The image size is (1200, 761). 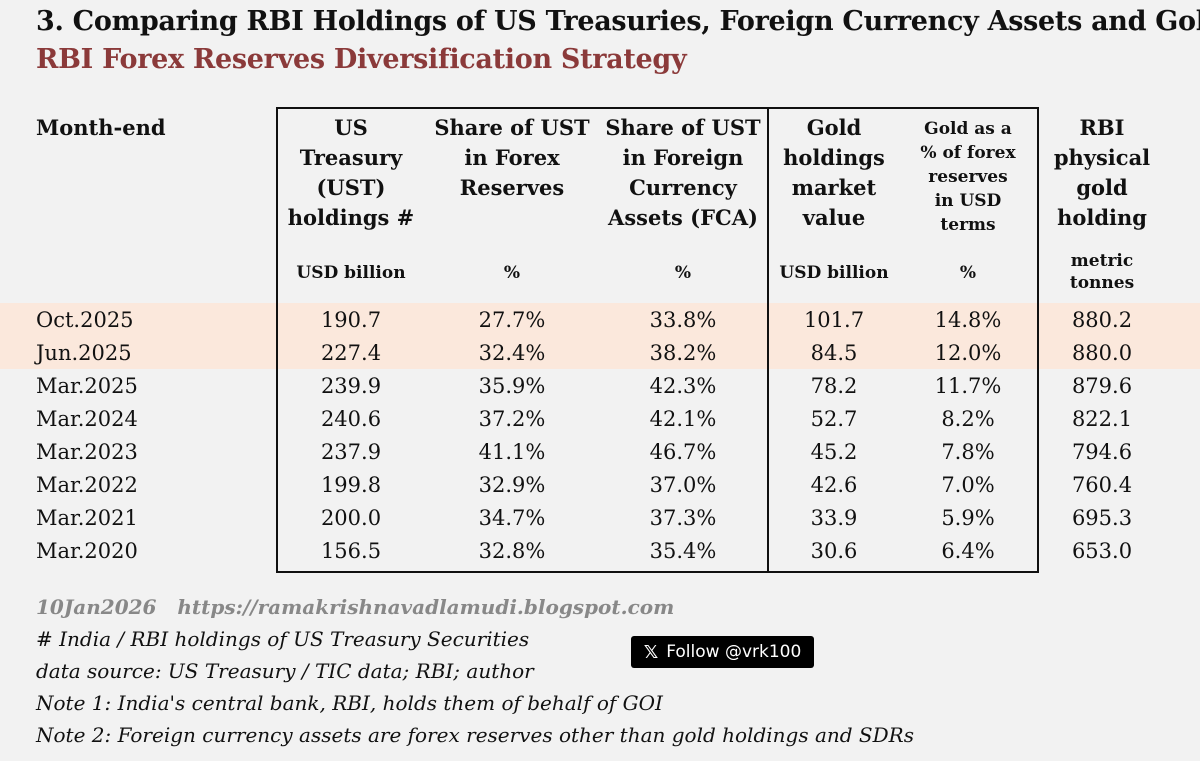 What do you see at coordinates (1102, 320) in the screenshot?
I see `table-cell: 880.2` at bounding box center [1102, 320].